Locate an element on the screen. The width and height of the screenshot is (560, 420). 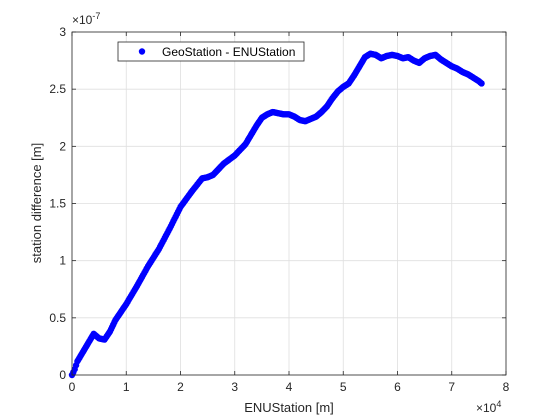
y-axis-label: station difference [m] is located at coordinates (36, 203).